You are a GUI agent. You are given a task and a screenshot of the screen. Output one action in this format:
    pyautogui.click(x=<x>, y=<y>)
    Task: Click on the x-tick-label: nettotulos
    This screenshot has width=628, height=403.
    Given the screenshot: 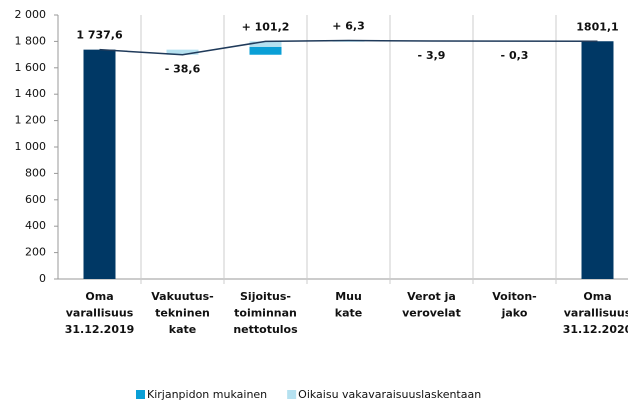 What is the action you would take?
    pyautogui.click(x=265, y=329)
    